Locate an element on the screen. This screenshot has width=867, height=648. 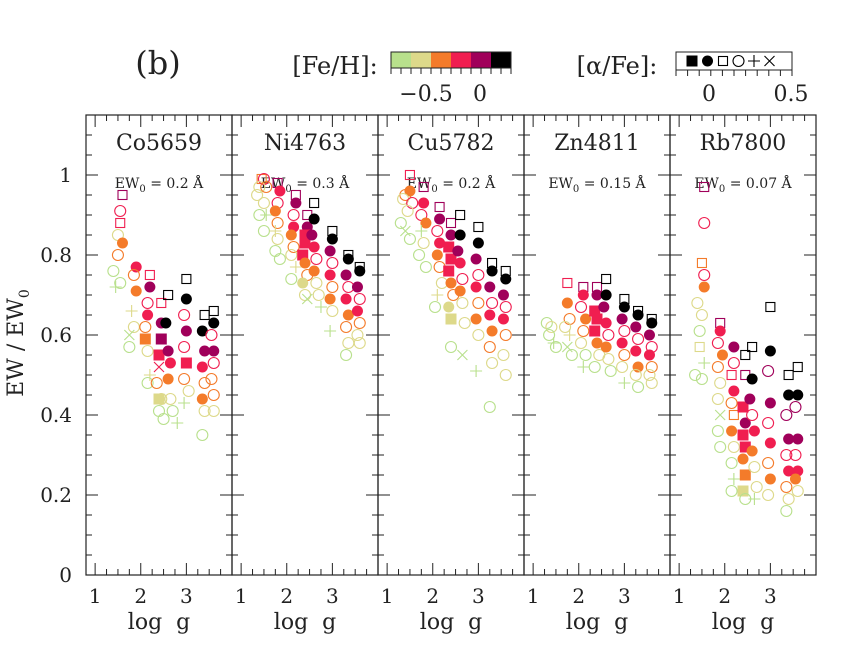
afe-symbol-open-square is located at coordinates (723, 61).